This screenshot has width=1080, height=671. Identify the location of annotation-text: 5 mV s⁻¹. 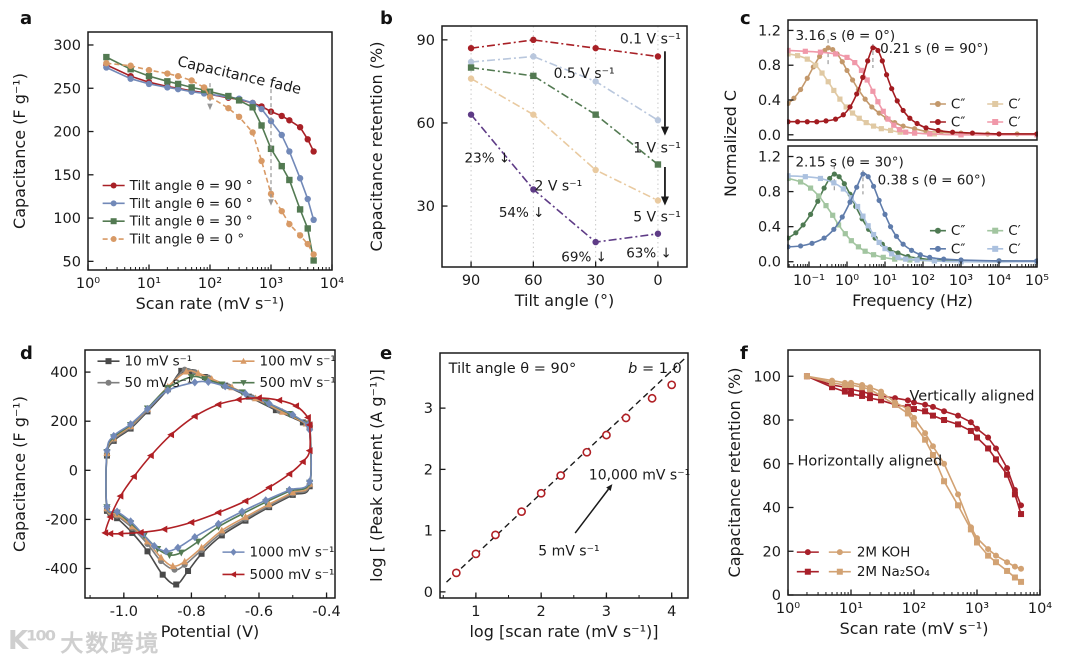
(568, 551).